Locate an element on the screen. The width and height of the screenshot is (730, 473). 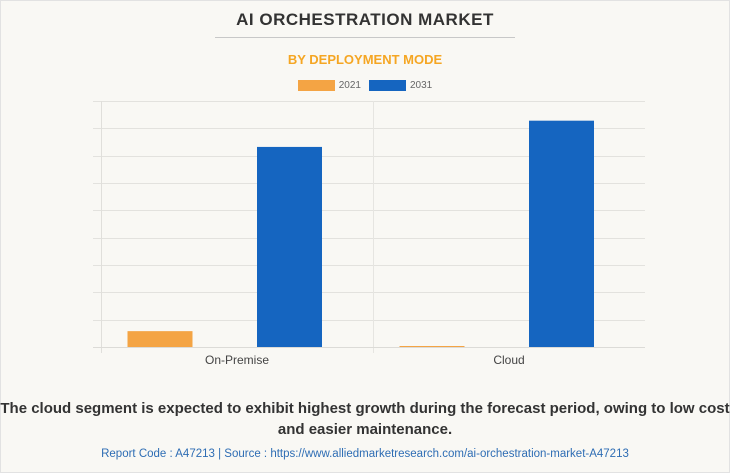
bar-2031-cloud is located at coordinates (561, 234).